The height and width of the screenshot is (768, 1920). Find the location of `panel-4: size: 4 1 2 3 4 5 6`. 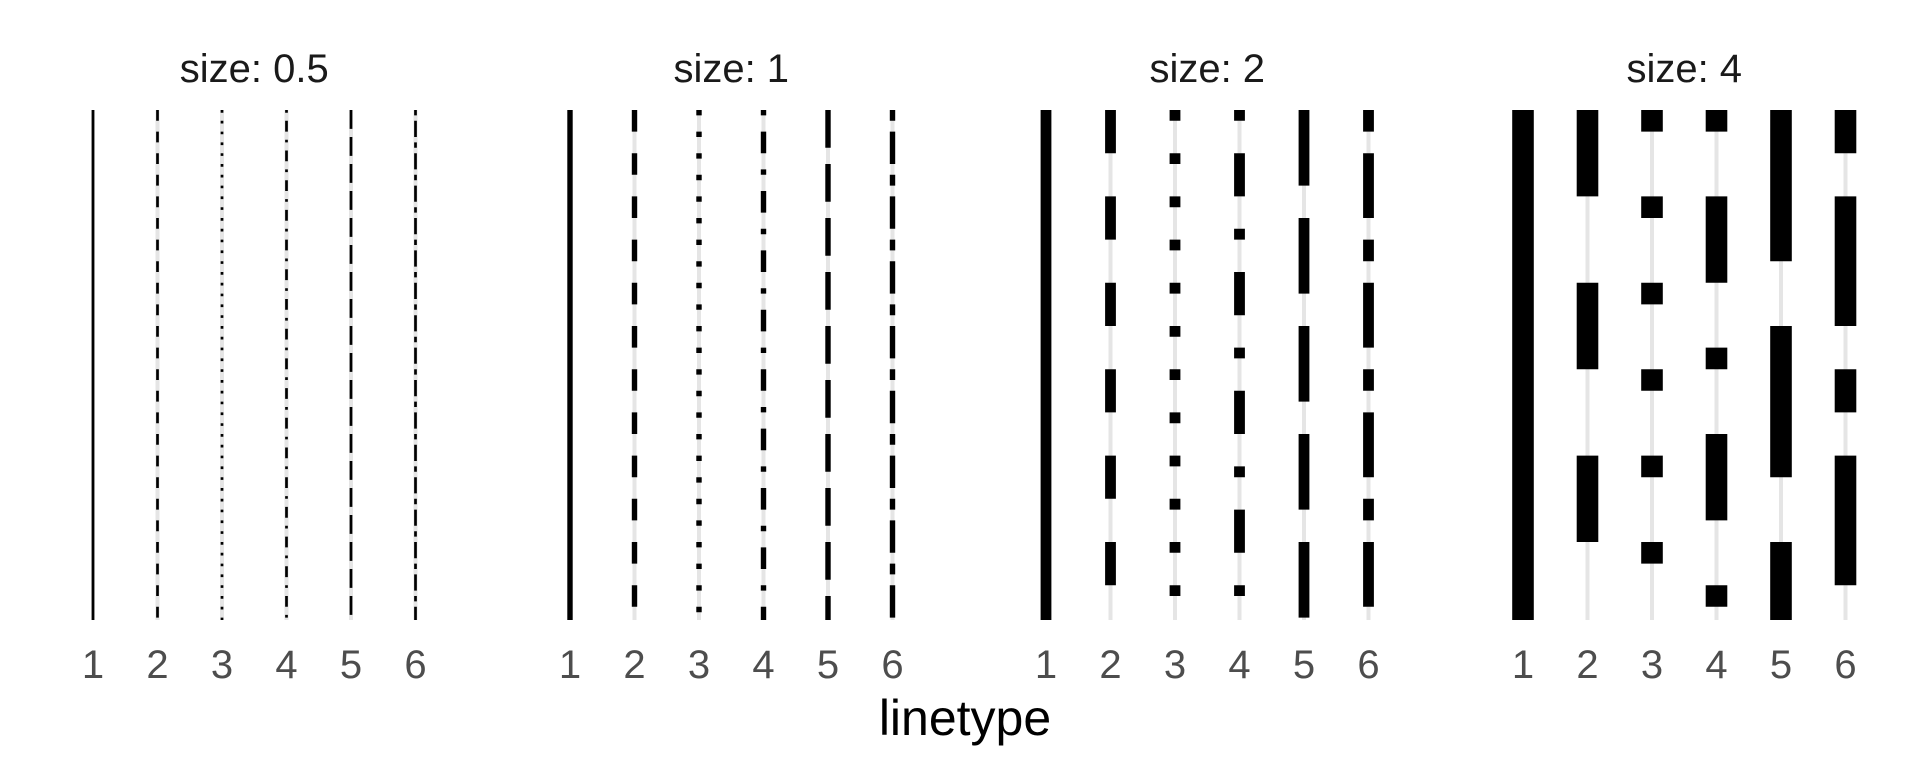

panel-4: size: 4 1 2 3 4 5 6 is located at coordinates (1684, 367).